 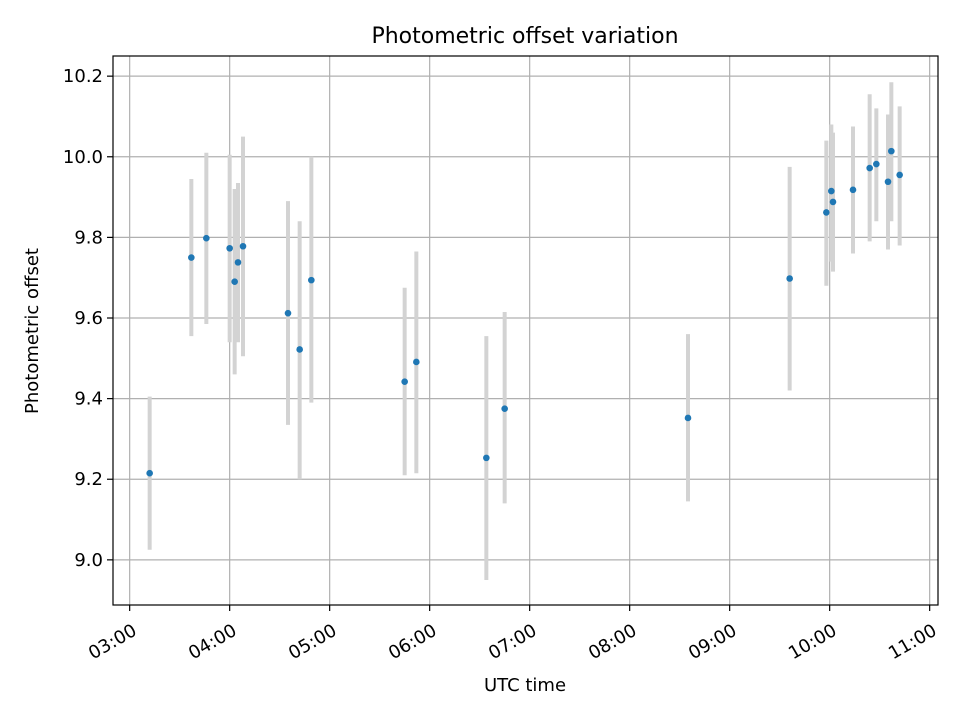 What do you see at coordinates (88, 560) in the screenshot?
I see `y-tick-label: 9.0` at bounding box center [88, 560].